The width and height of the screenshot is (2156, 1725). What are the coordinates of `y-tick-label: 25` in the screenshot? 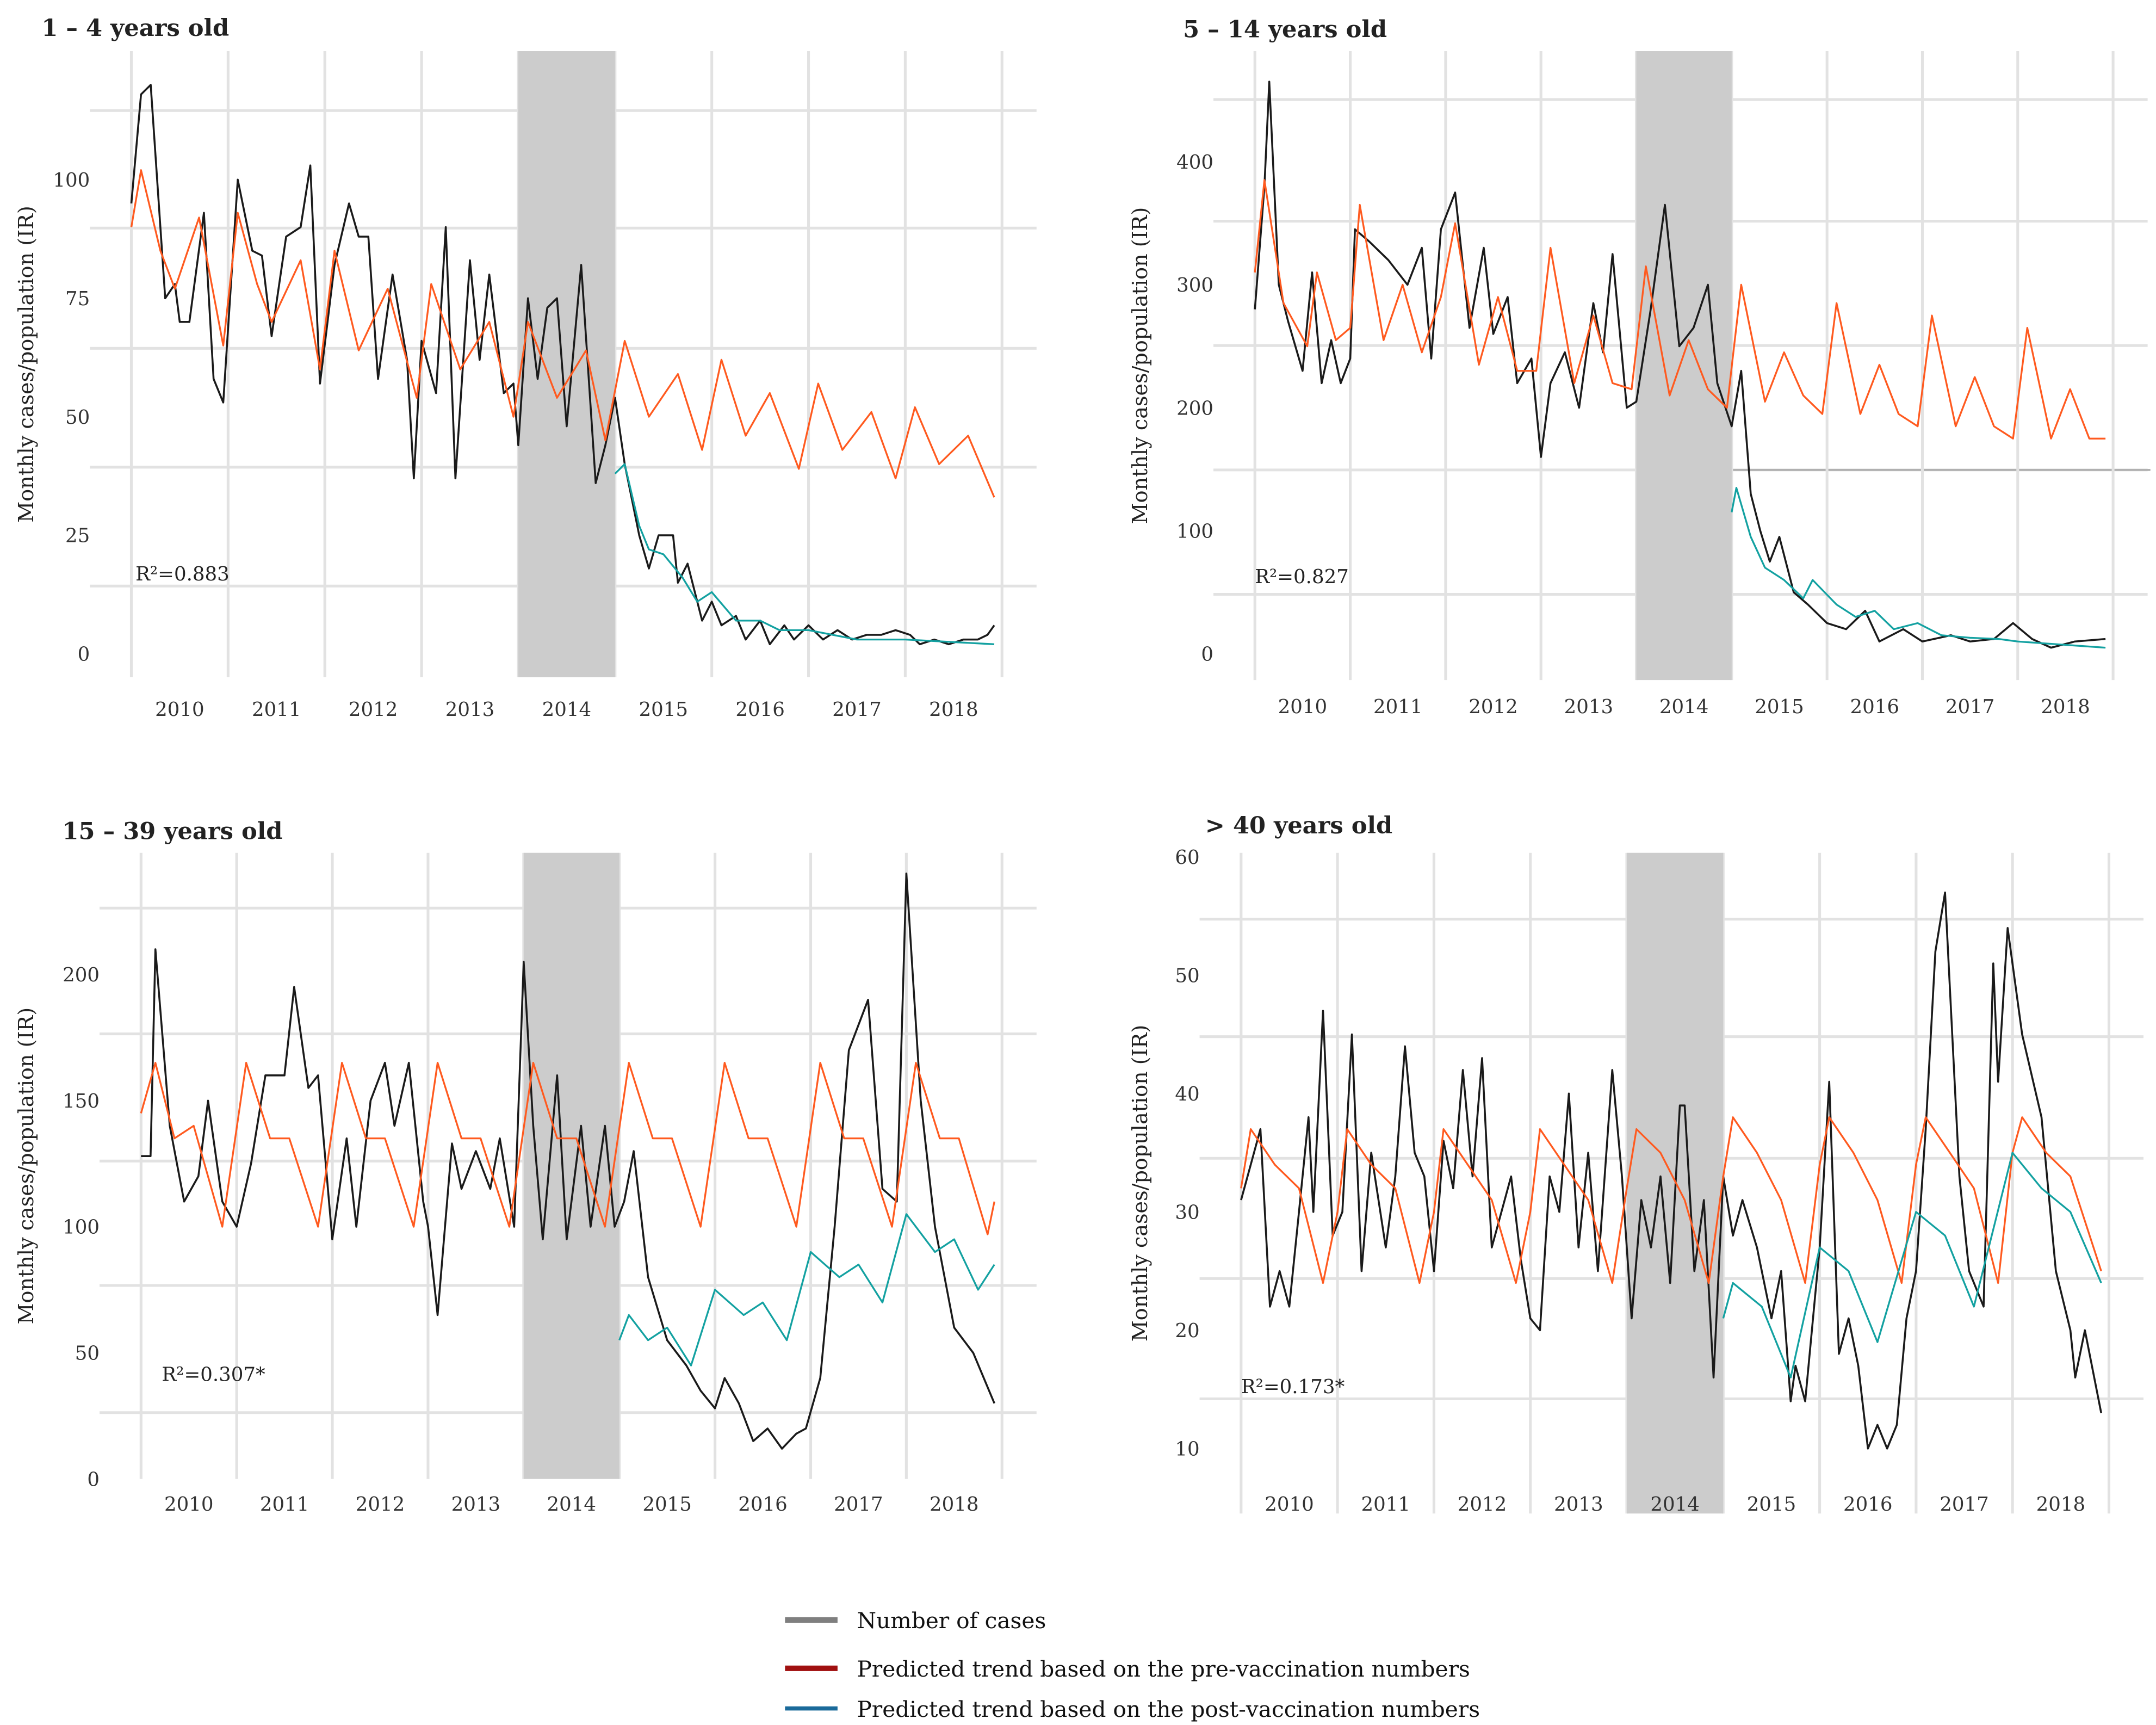 It's located at (77, 536).